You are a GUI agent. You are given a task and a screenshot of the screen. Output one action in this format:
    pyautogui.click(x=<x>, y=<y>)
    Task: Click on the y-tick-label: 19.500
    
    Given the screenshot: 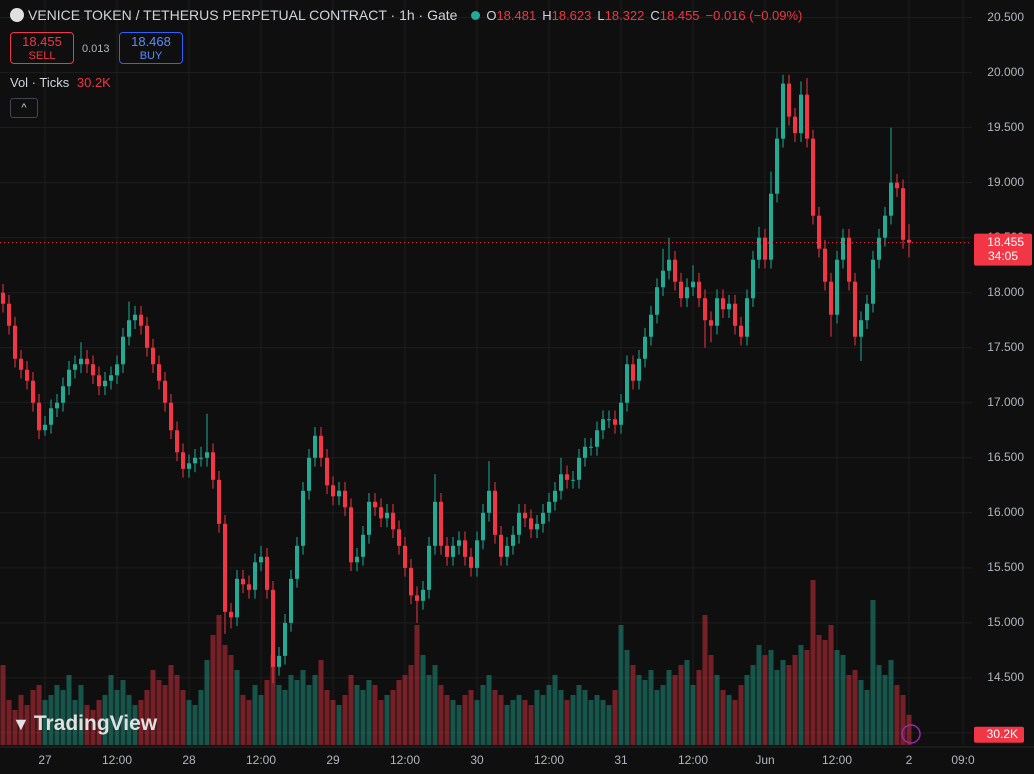 What is the action you would take?
    pyautogui.click(x=1005, y=127)
    